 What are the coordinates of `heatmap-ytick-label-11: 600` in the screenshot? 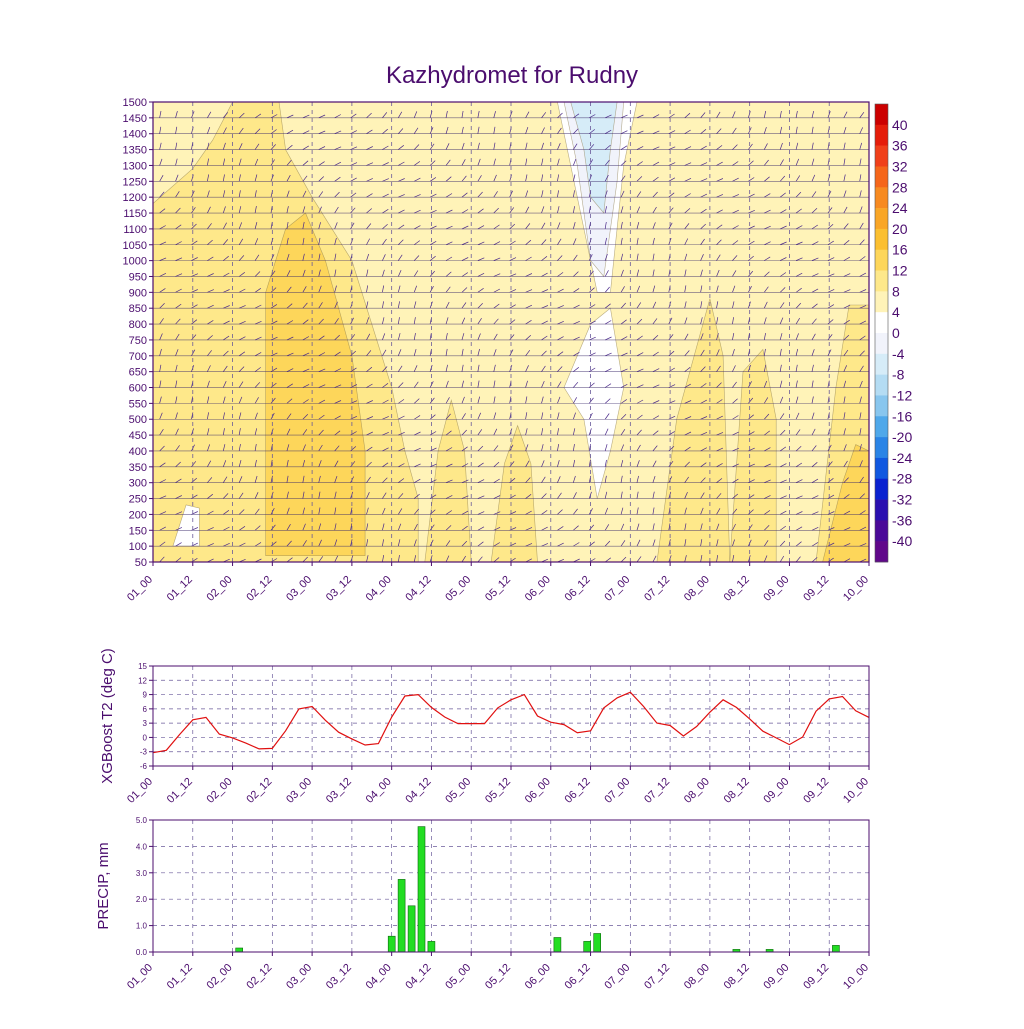 It's located at (138, 389).